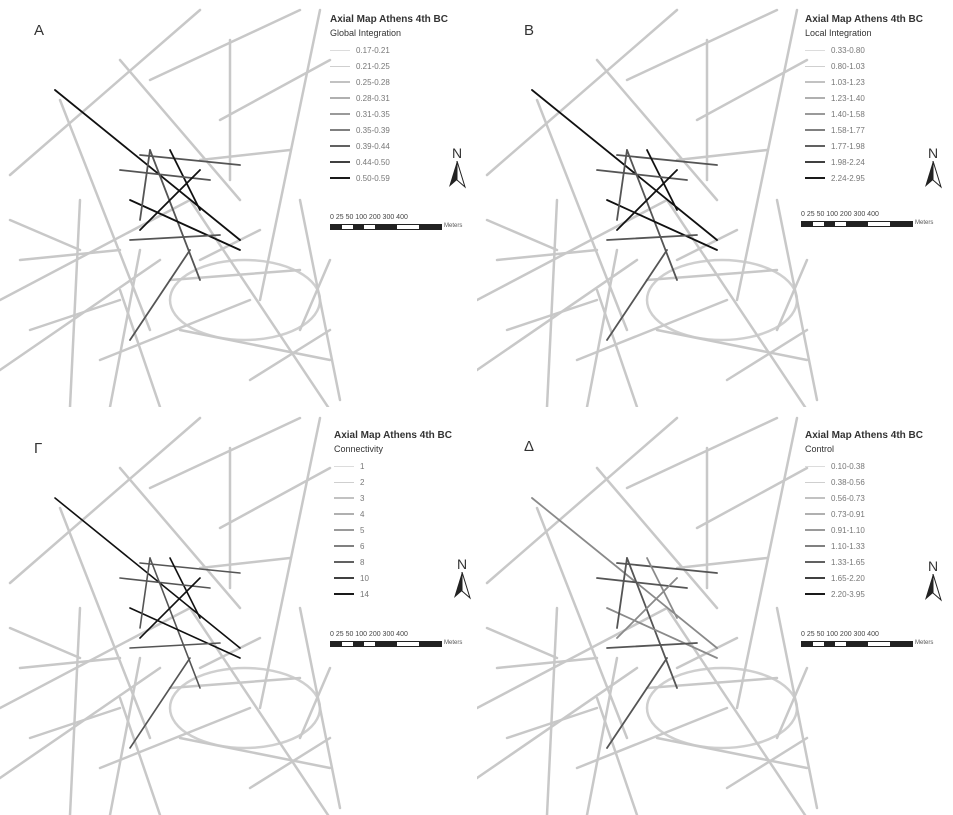 This screenshot has height=815, width=953. What do you see at coordinates (848, 514) in the screenshot?
I see `legend-item-label: 0.73-0.91` at bounding box center [848, 514].